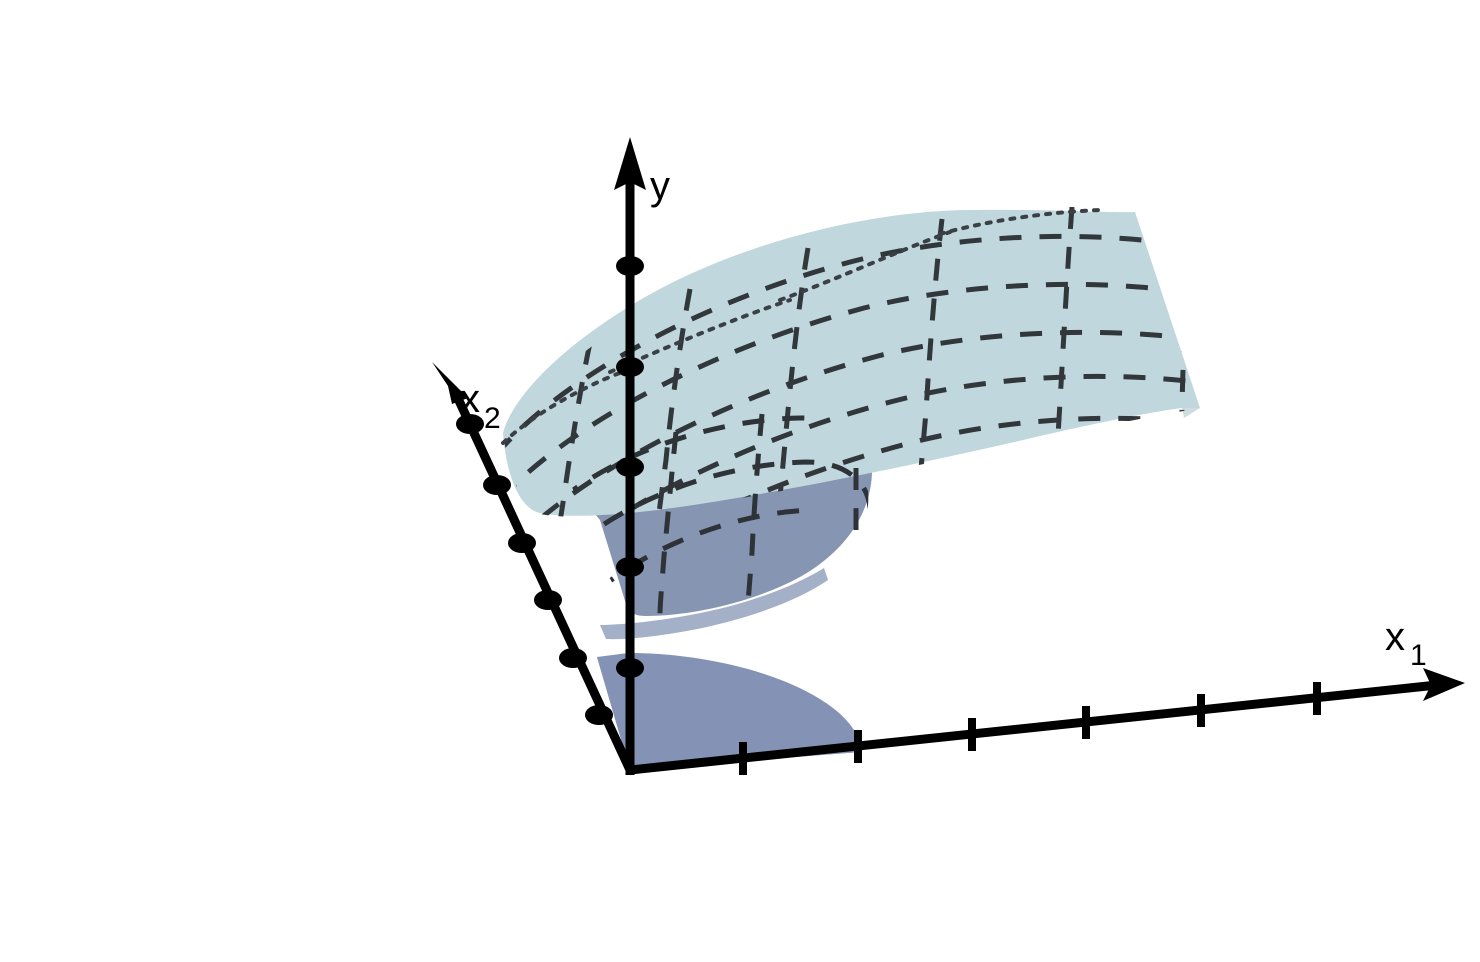 The image size is (1480, 962). I want to click on x2-axis-ticks, so click(534, 569).